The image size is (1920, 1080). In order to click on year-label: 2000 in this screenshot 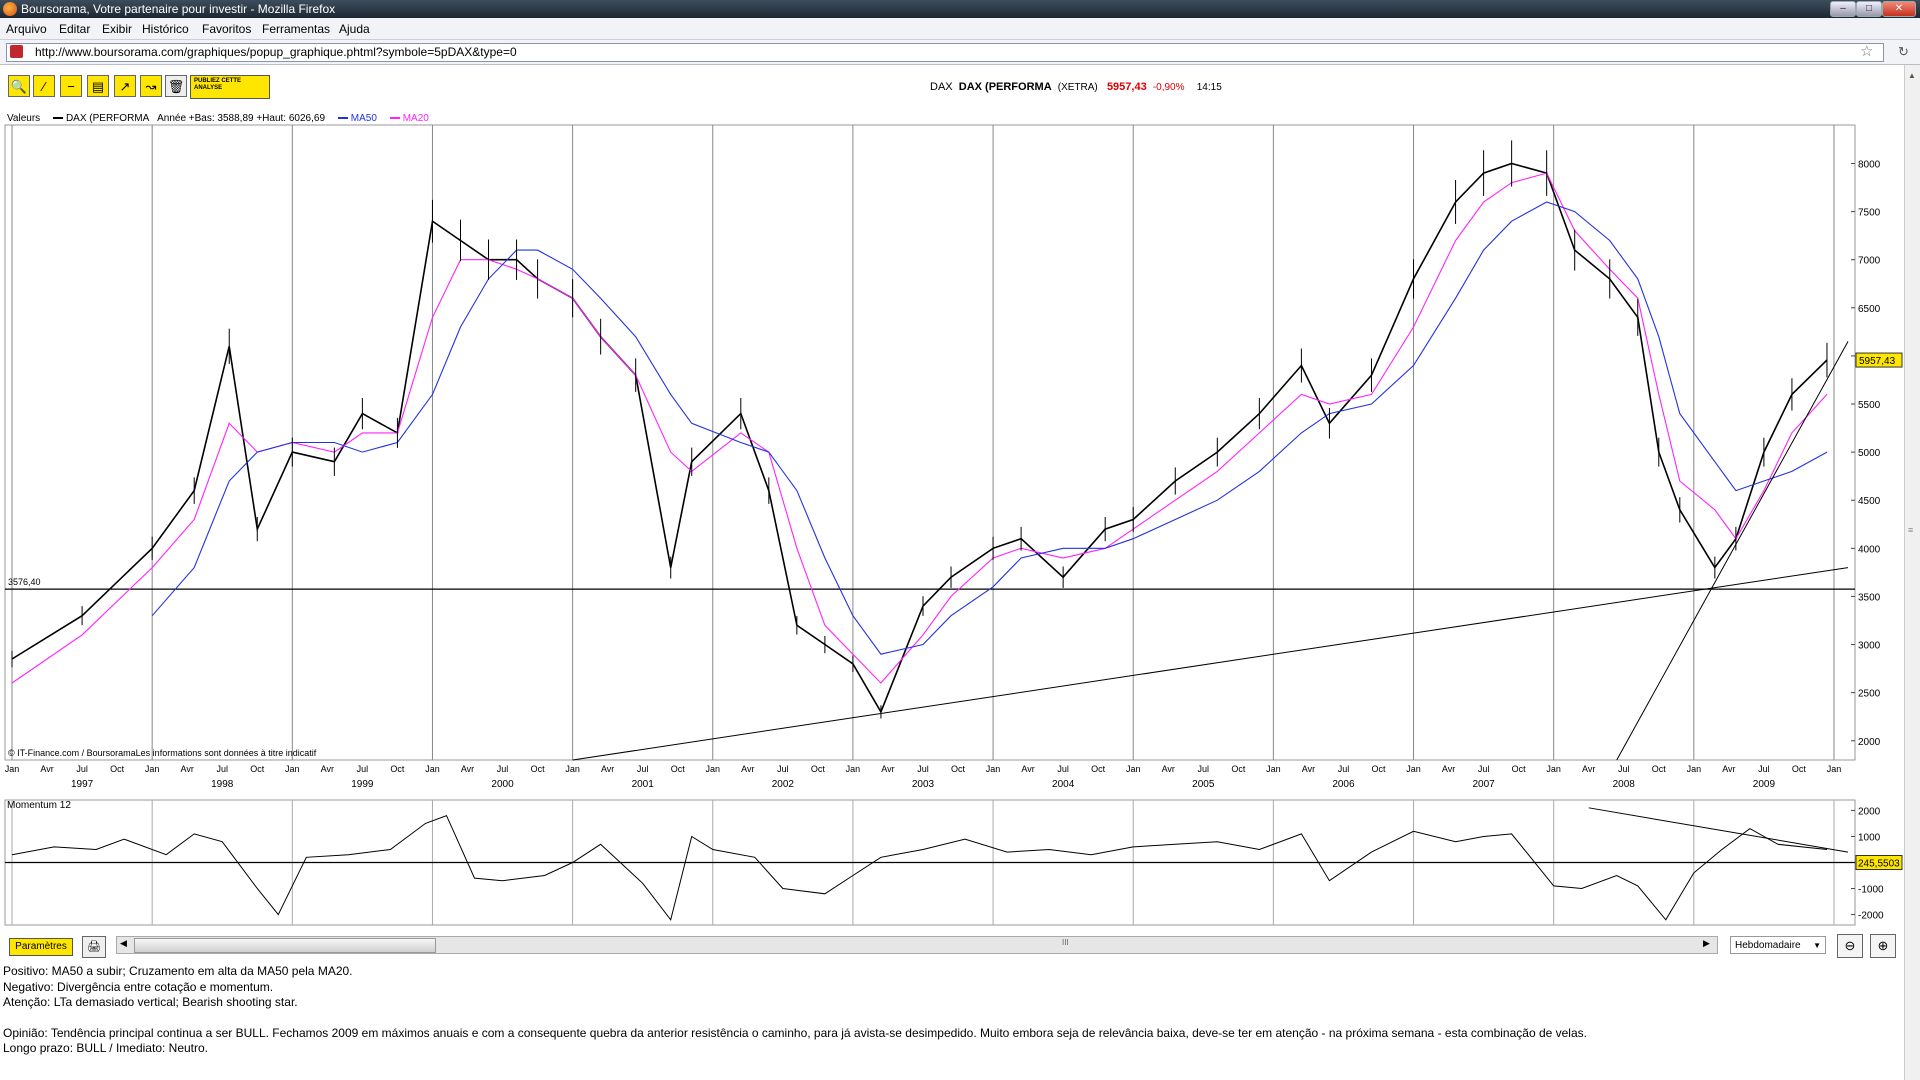, I will do `click(502, 784)`.